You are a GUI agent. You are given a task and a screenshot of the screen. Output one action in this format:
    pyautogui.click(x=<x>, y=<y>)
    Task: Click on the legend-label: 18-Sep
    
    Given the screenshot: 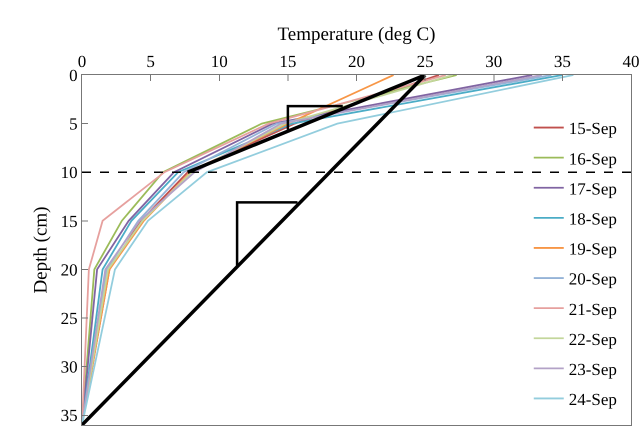 What is the action you would take?
    pyautogui.click(x=592, y=218)
    